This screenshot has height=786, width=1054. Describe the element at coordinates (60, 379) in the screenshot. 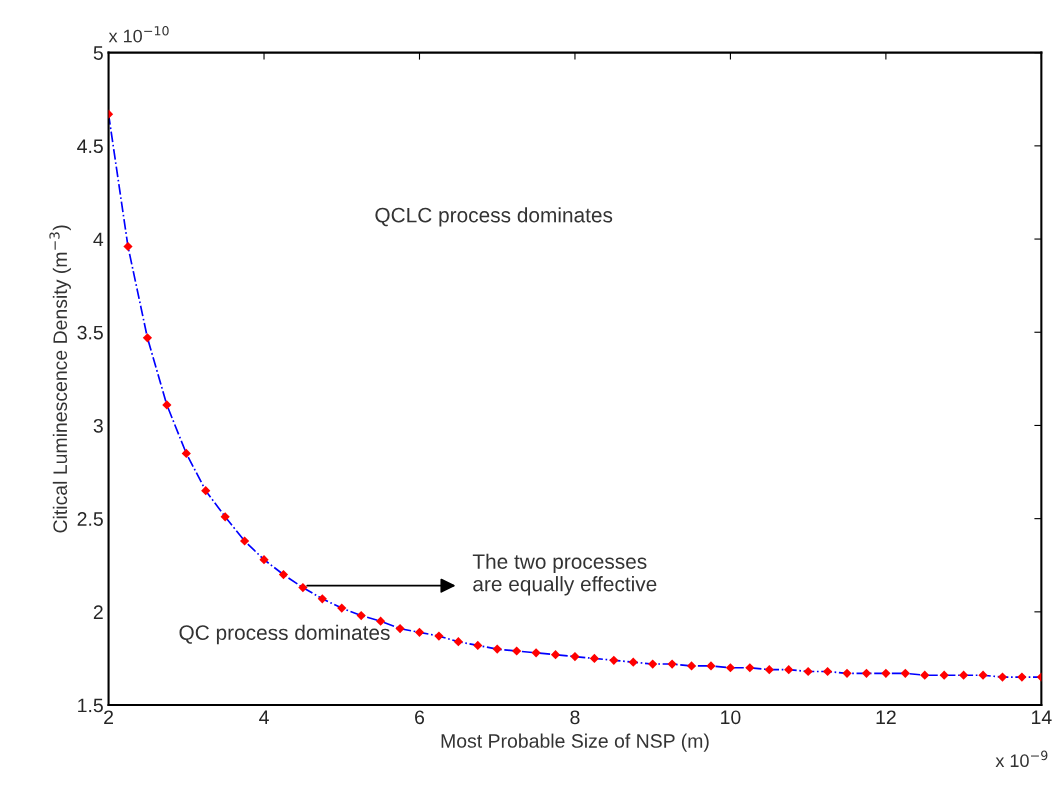

I see `y-axis-title: Citical Luminescence Density (m$^{−3}$)` at that location.